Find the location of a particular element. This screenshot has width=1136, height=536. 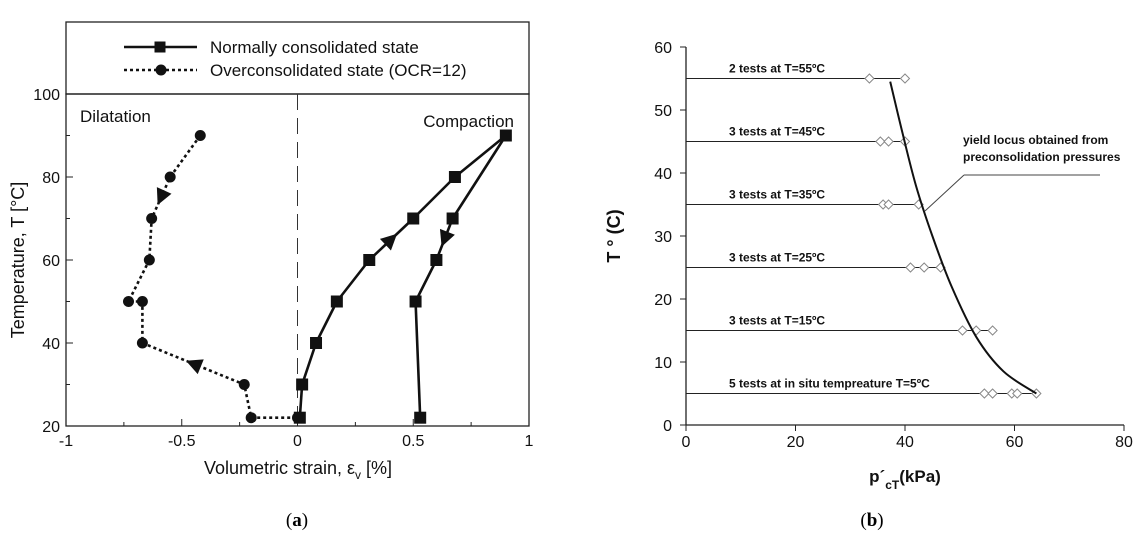

y-ticks-a: 20 40 60 80 100 is located at coordinates (53, 261).